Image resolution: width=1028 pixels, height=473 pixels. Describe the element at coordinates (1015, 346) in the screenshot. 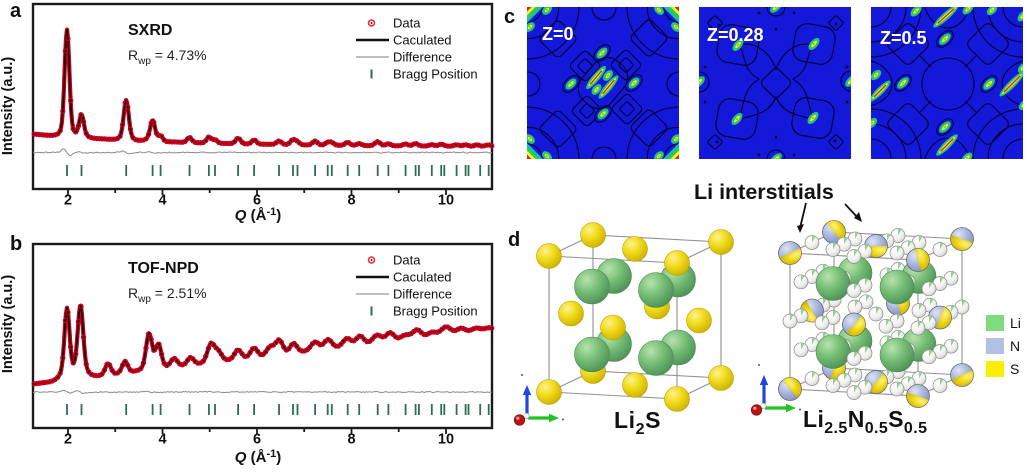

I see `svg-text: N` at that location.